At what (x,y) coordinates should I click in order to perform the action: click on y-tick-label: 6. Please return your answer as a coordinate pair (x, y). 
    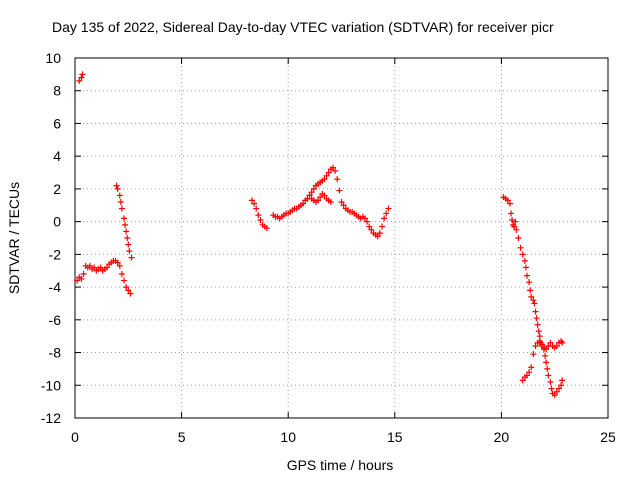
    Looking at the image, I should click on (57, 123).